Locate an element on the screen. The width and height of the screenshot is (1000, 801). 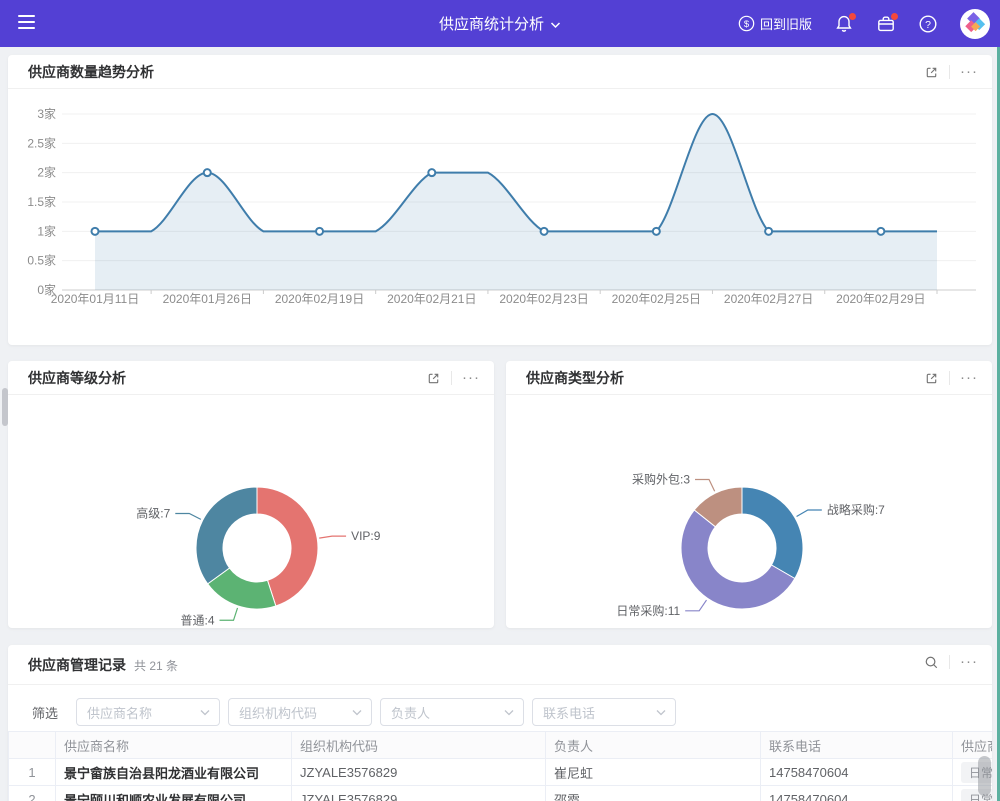
svg-text: 2020年02月27日 is located at coordinates (768, 299).